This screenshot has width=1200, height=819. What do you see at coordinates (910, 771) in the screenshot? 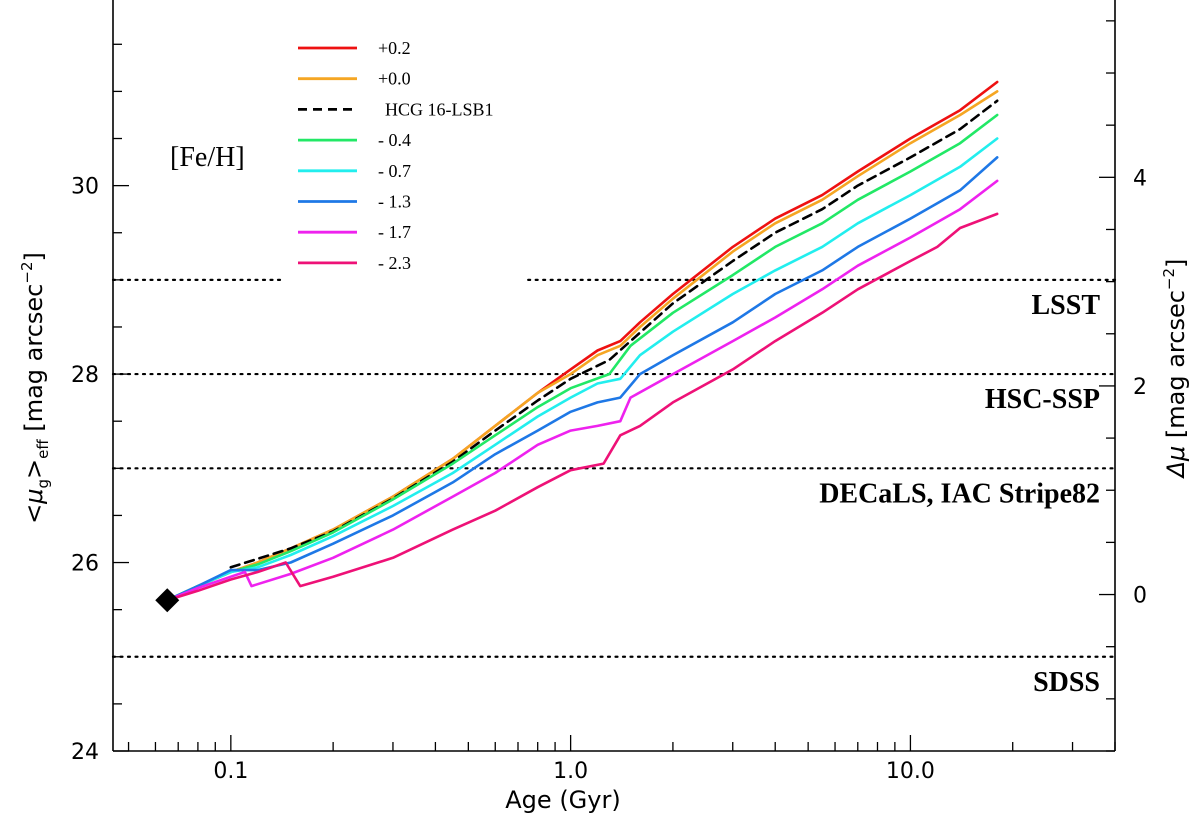
I see `x-tick-label: 10.0` at bounding box center [910, 771].